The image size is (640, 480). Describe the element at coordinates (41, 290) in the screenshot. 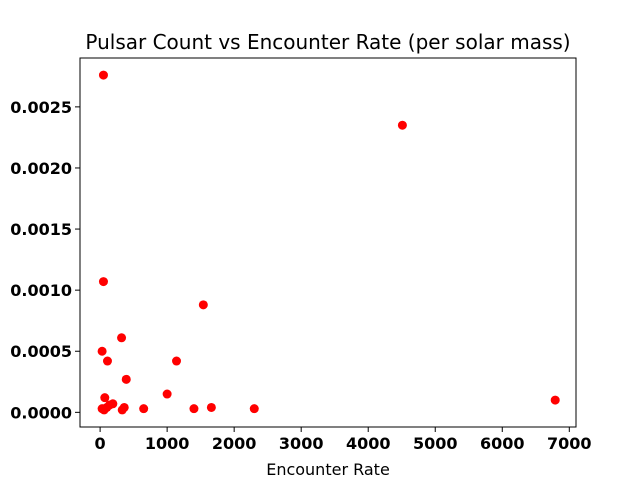

I see `y-tick-label: 0.0010` at that location.